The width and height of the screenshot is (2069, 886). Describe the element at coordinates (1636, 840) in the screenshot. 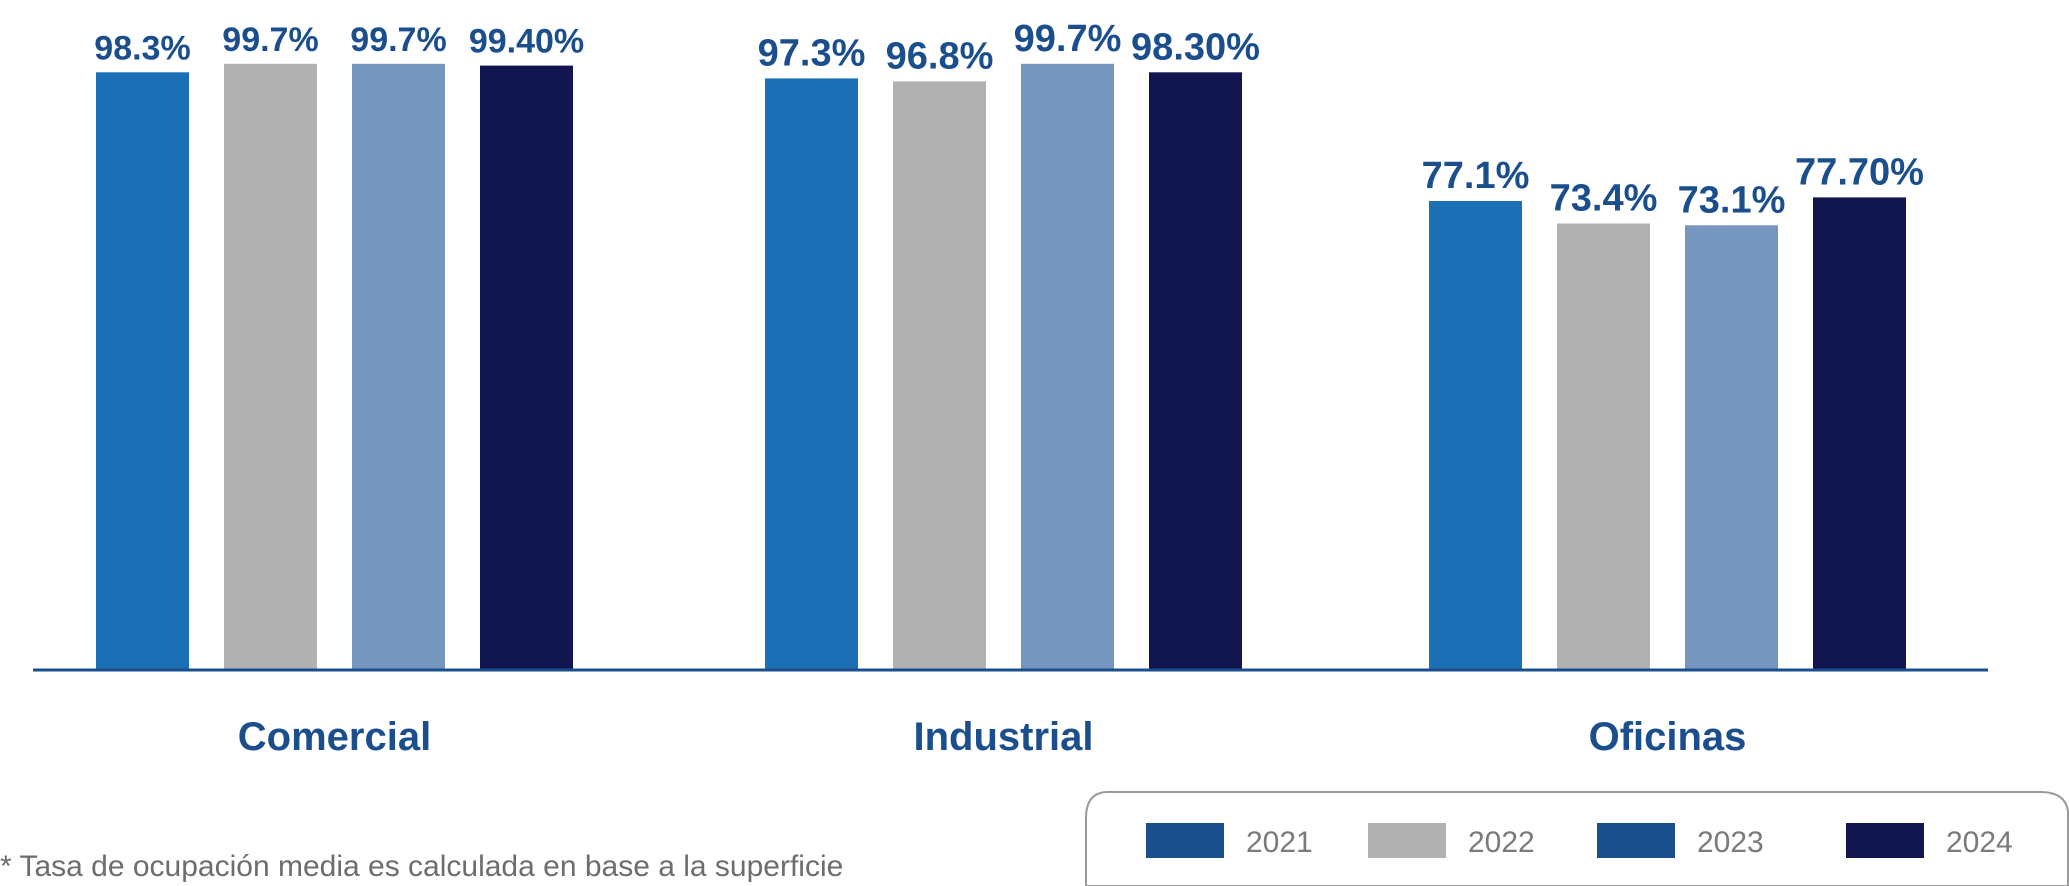

I see `legend-swatch-2023` at that location.